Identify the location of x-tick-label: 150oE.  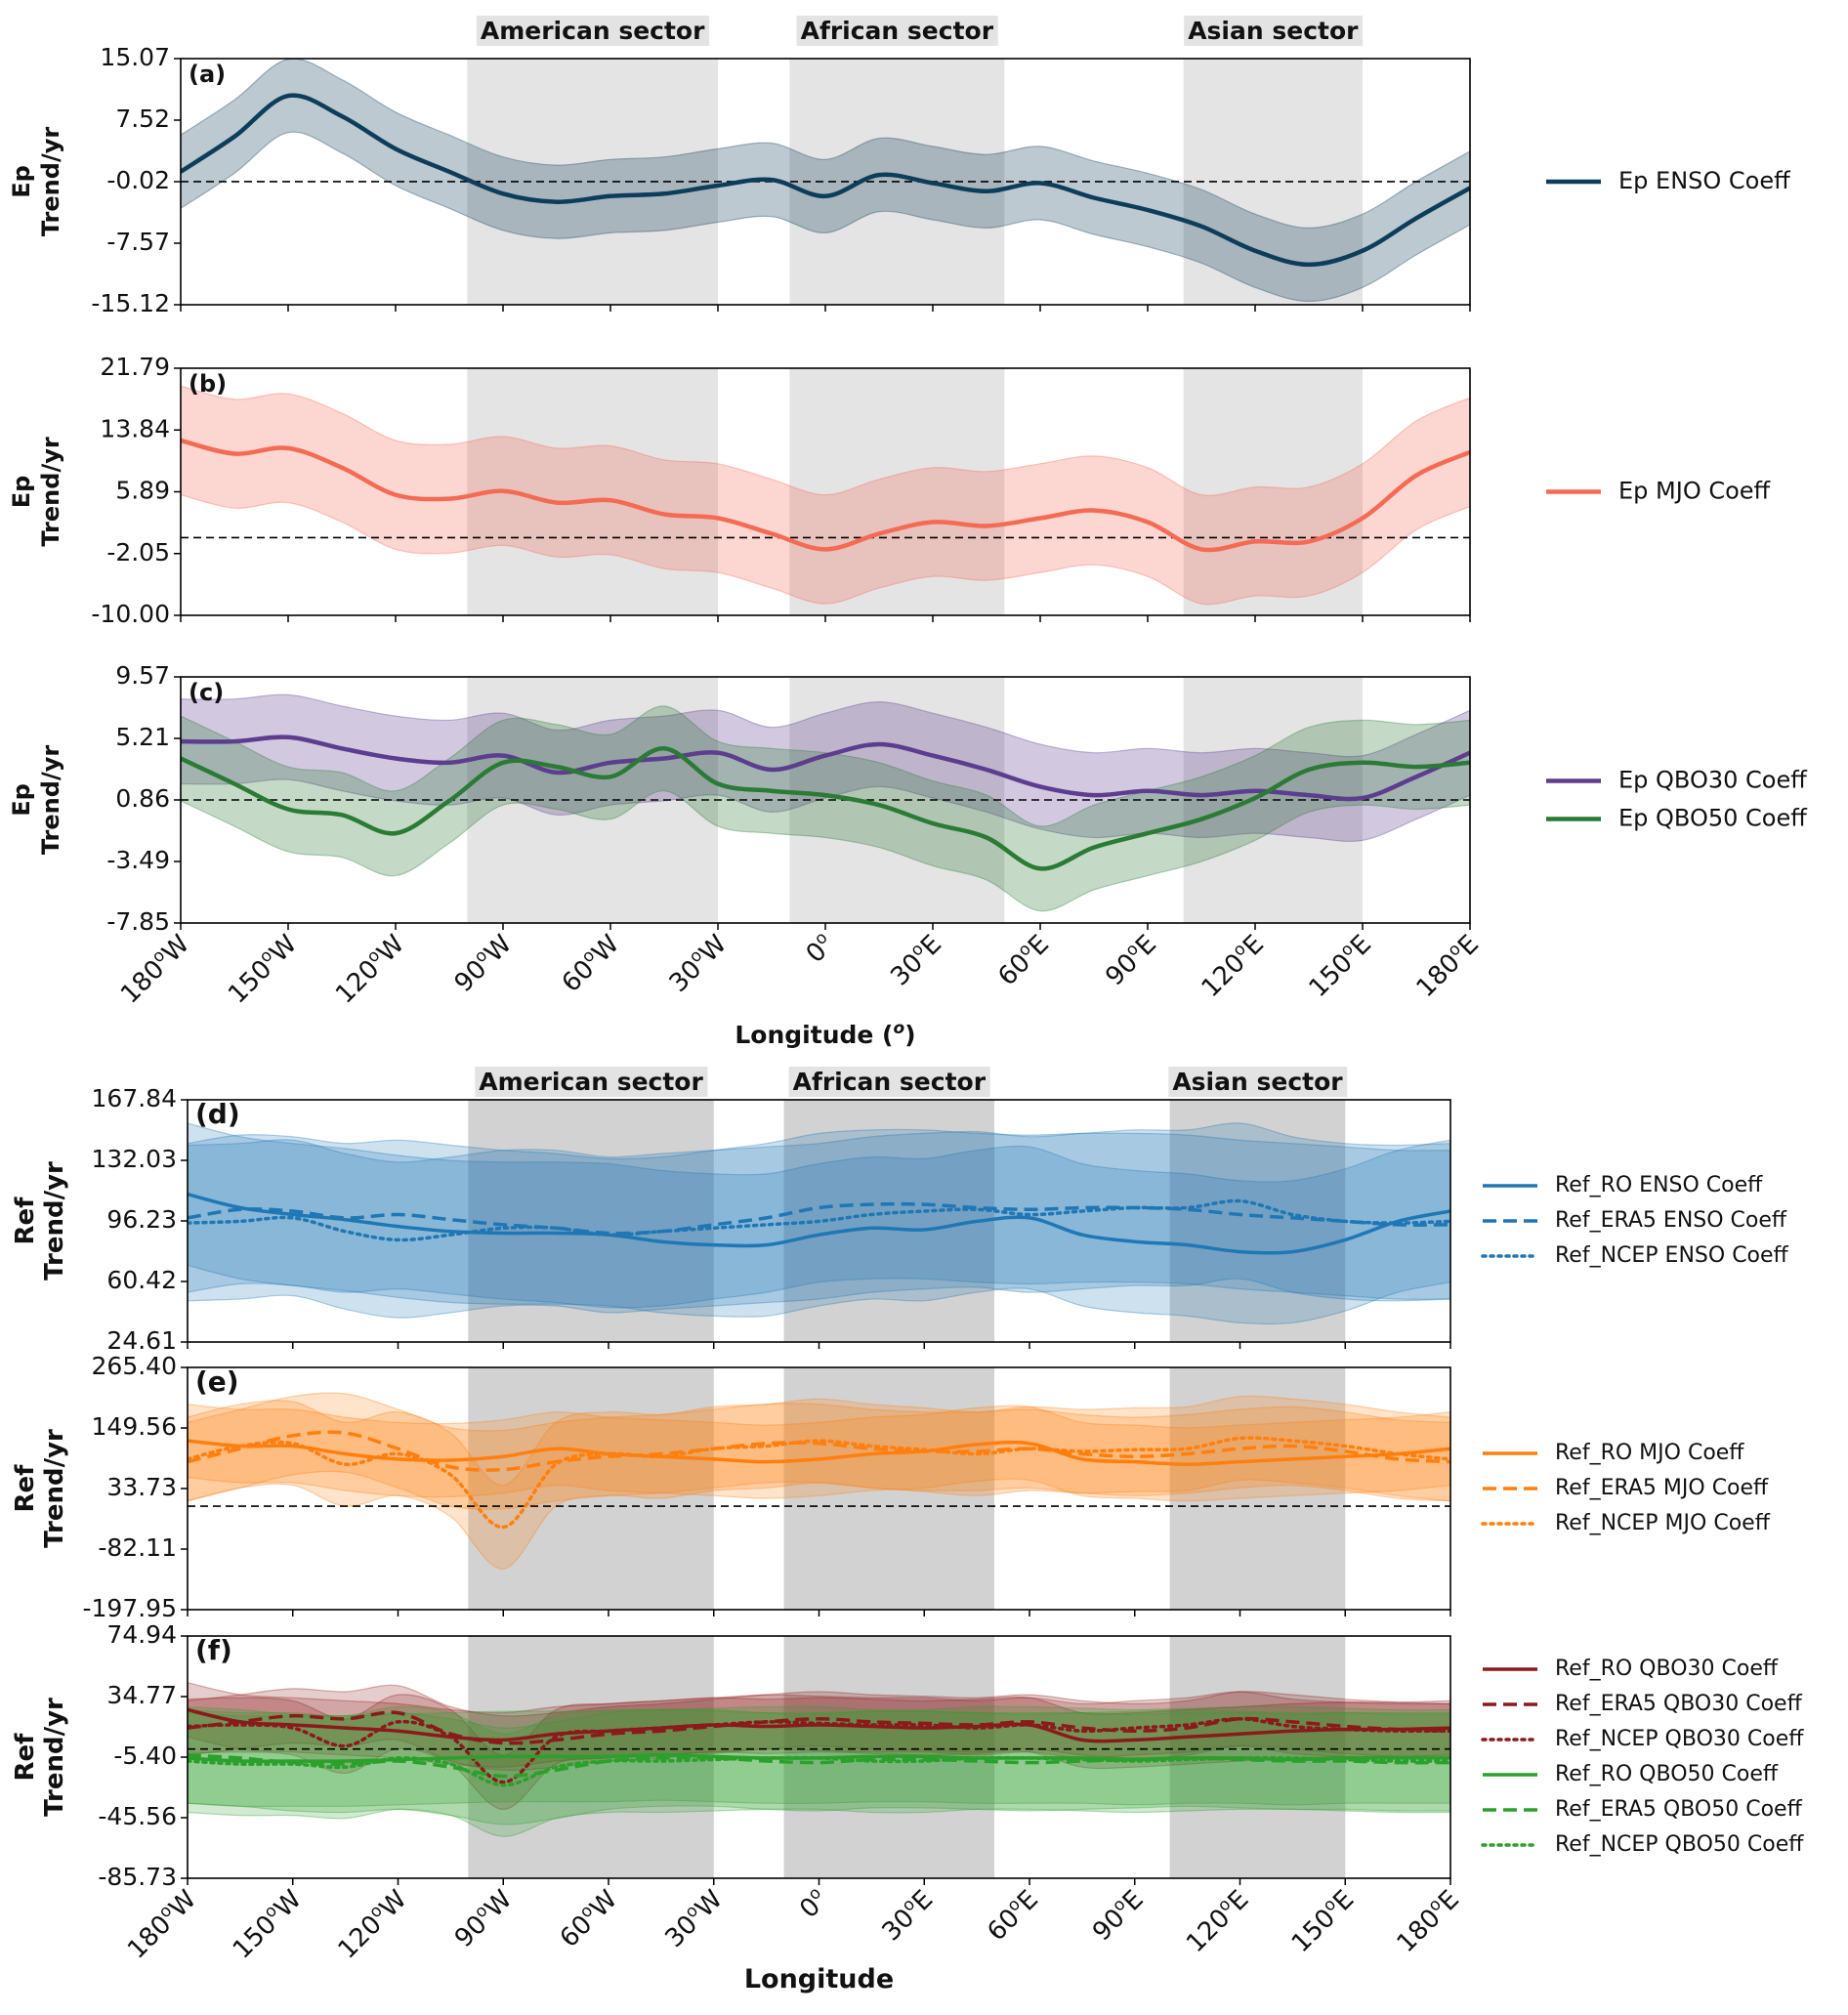
(1339, 965).